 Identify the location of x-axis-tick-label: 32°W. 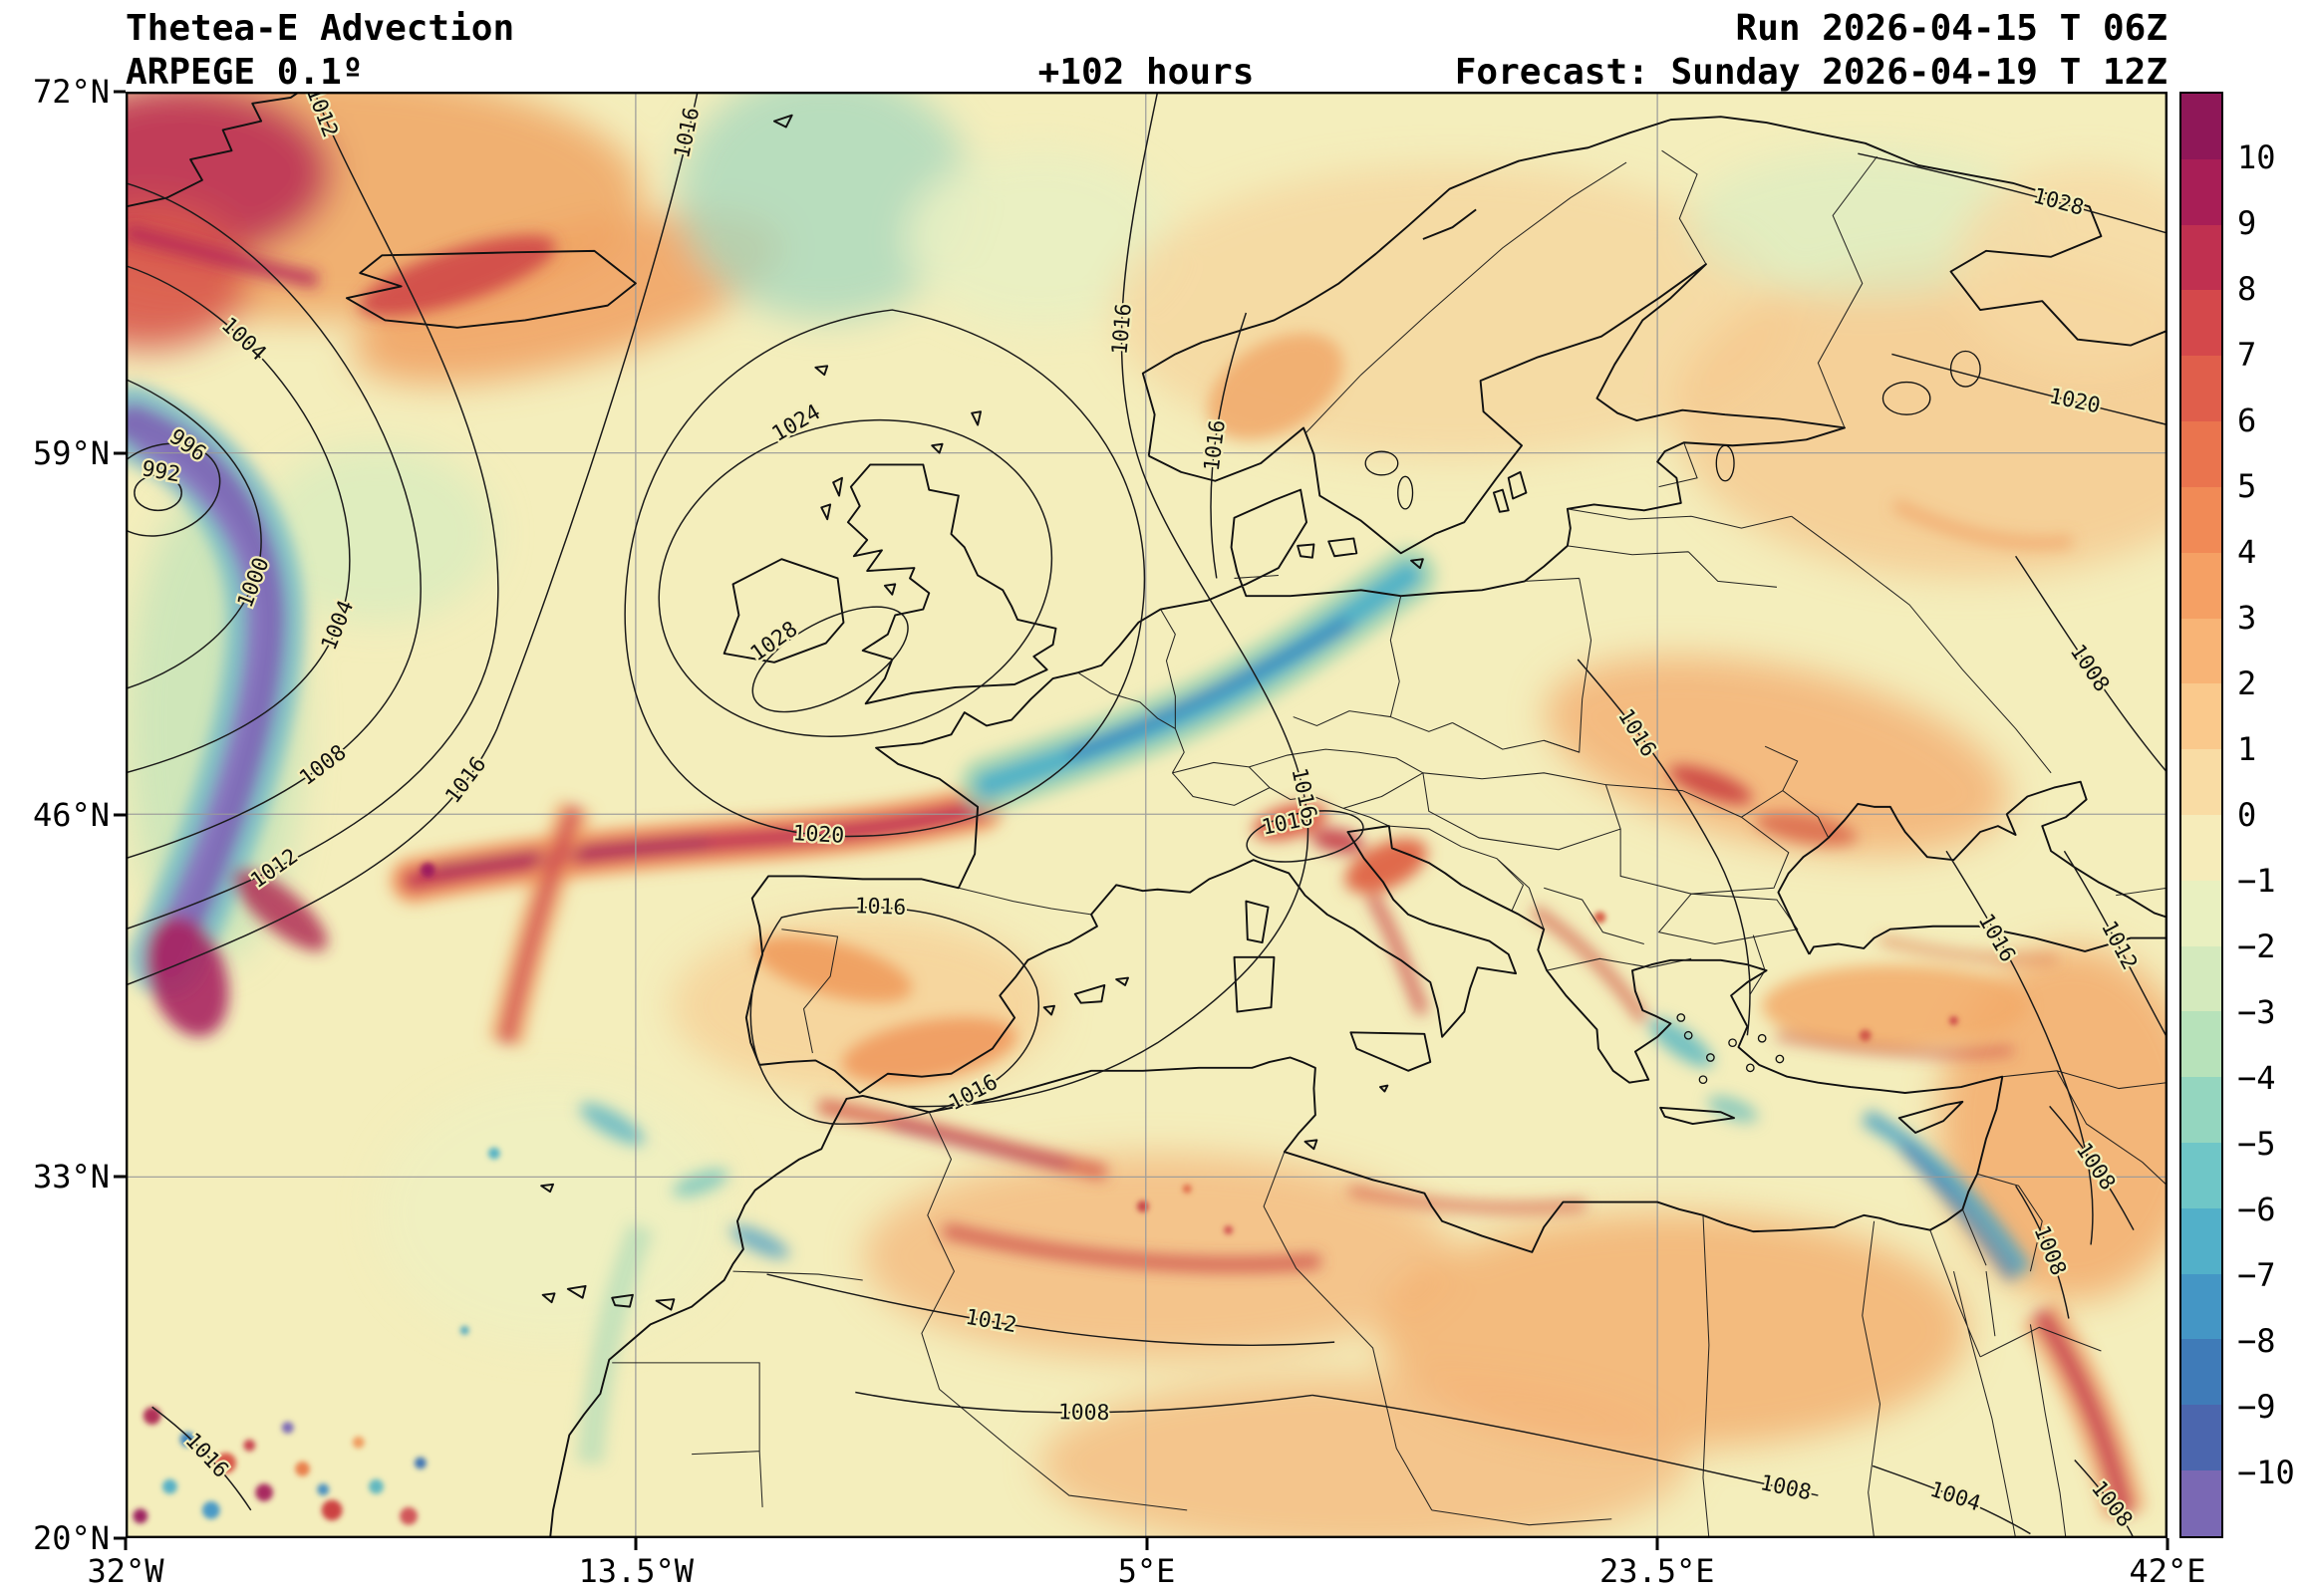
(126, 1571).